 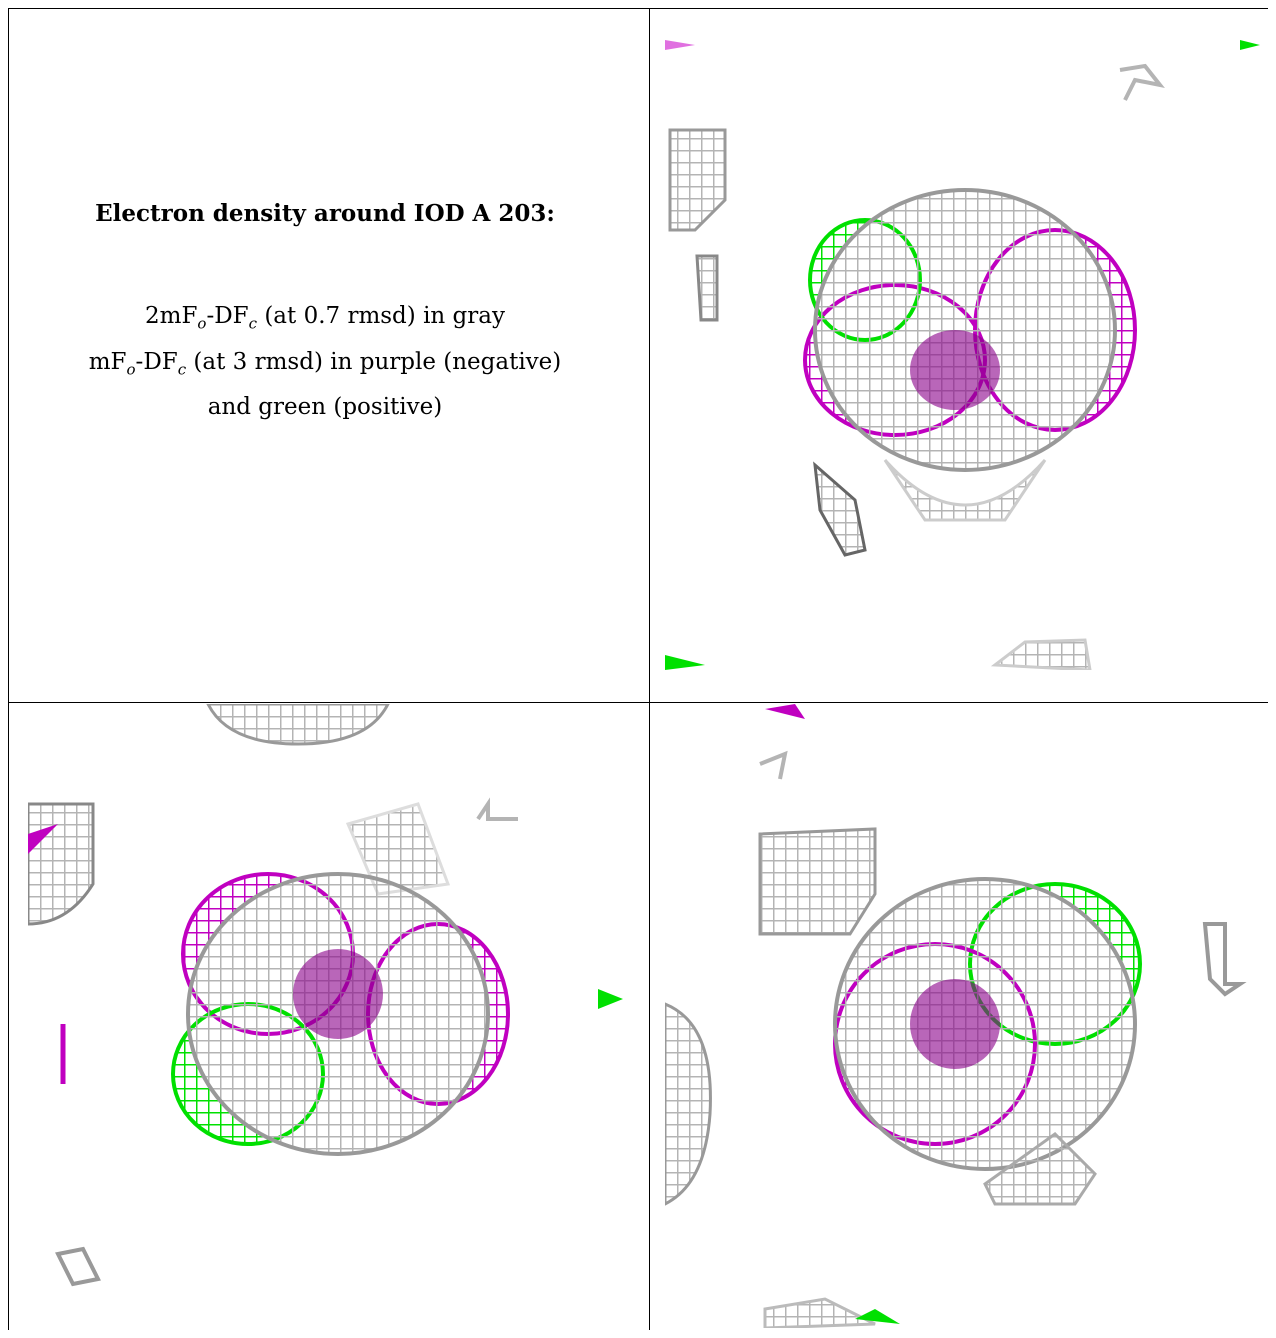 What do you see at coordinates (325, 366) in the screenshot?
I see `caption-line-2: mFo-DFc (at 3 rmsd) in purple (negative)` at bounding box center [325, 366].